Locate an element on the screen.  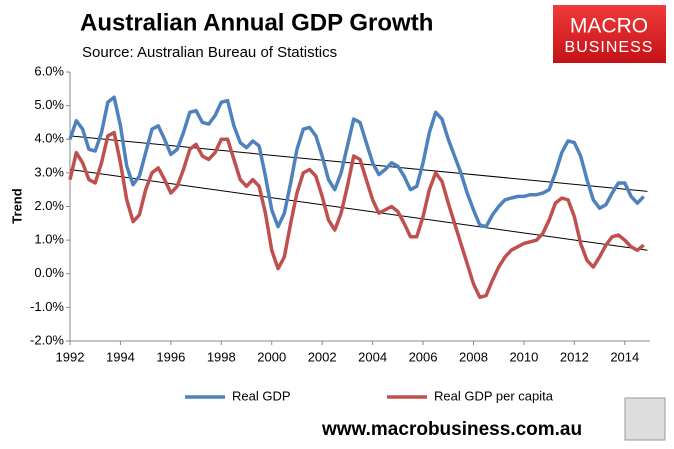
x-tick-label: 2014 is located at coordinates (624, 356).